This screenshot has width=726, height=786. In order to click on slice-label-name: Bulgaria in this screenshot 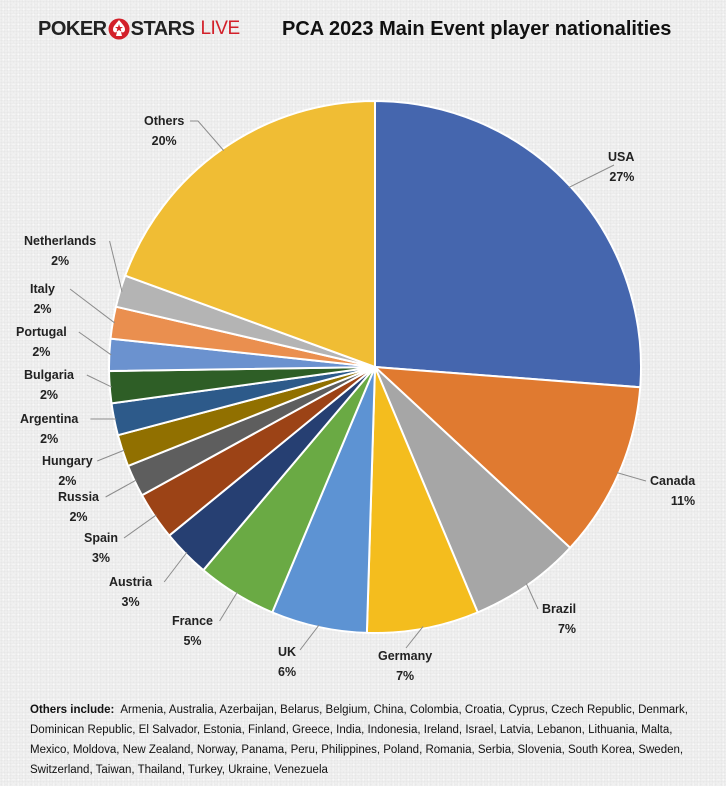, I will do `click(49, 375)`.